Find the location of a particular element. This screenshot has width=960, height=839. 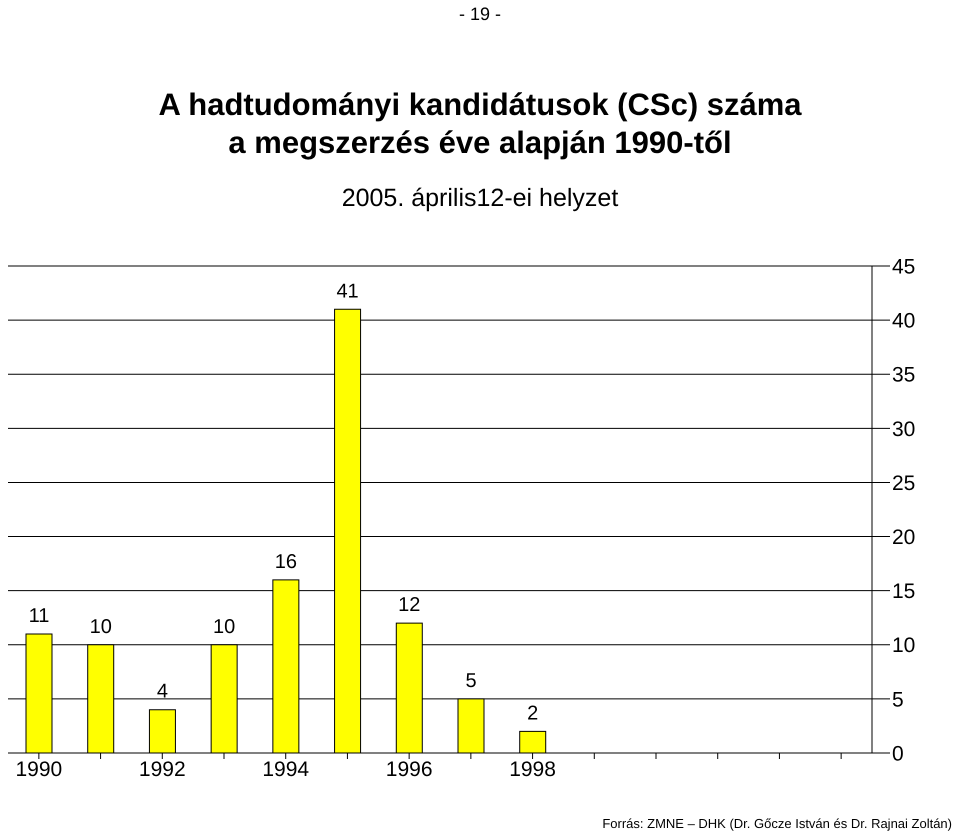

x-tick-label: 1996 is located at coordinates (409, 769).